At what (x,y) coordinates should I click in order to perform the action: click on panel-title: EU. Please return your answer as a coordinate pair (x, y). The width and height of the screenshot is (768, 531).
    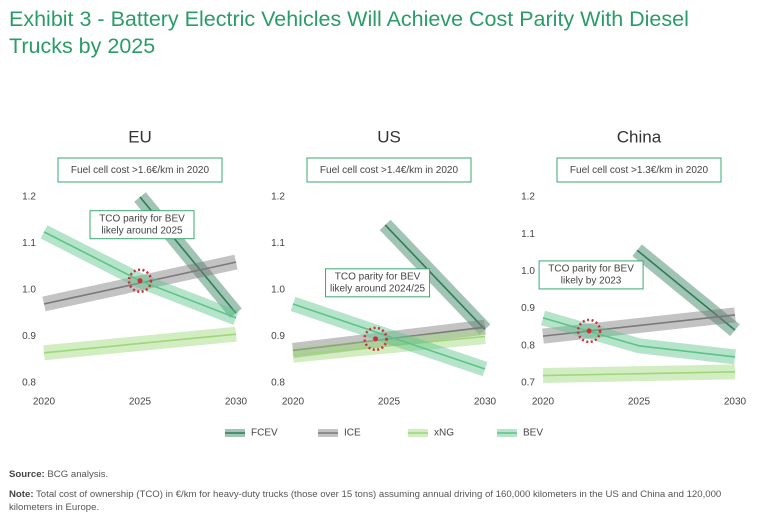
    Looking at the image, I should click on (140, 136).